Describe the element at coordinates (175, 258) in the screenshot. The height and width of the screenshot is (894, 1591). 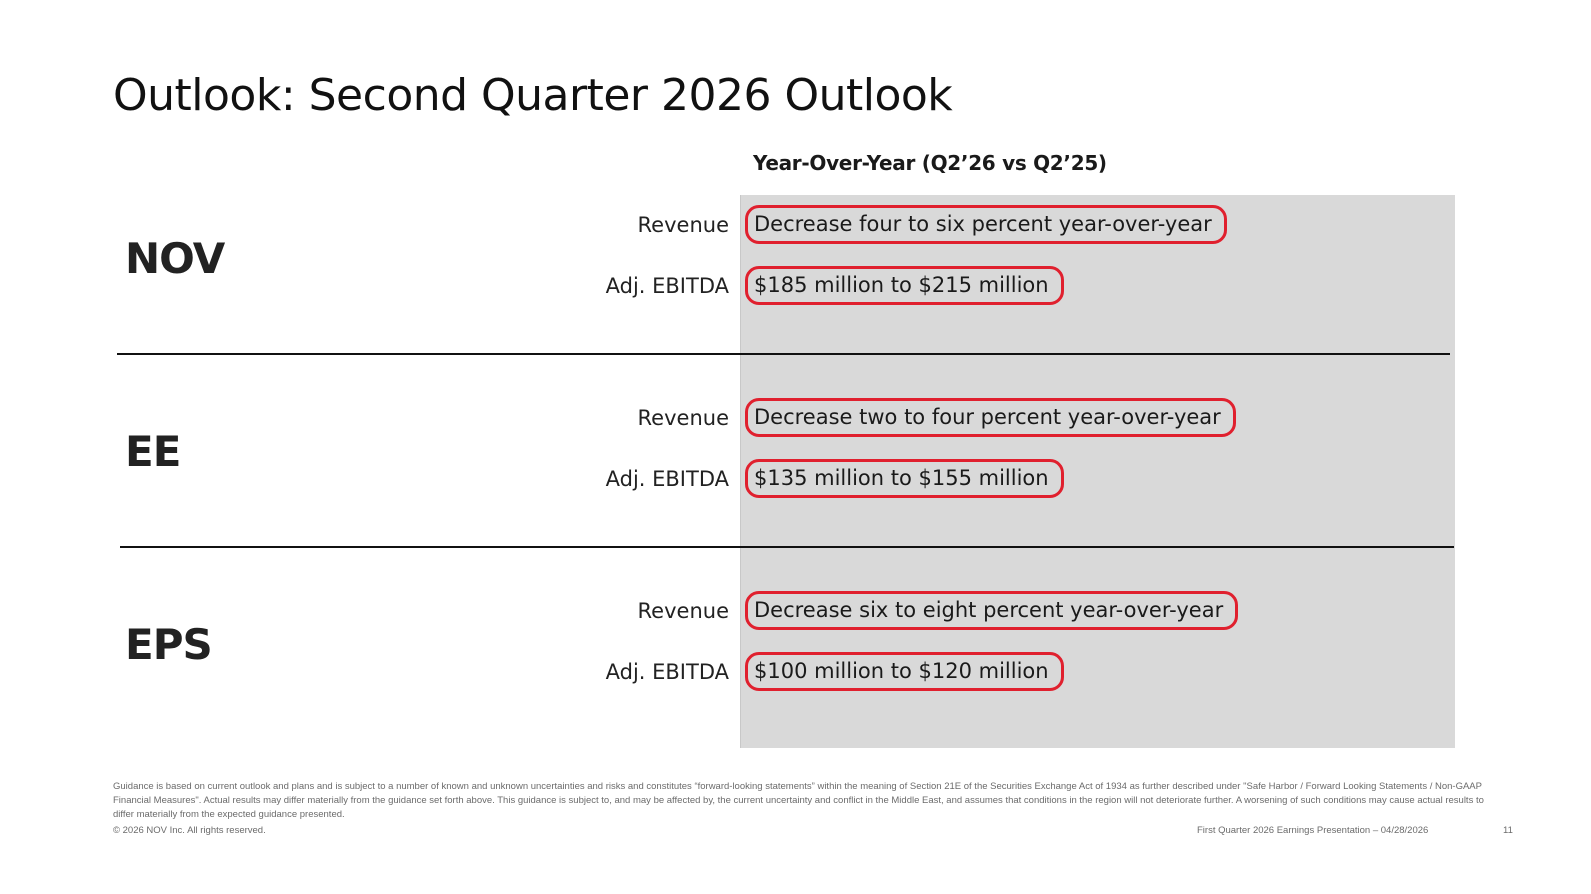
I see `section-name-nov: NOV` at that location.